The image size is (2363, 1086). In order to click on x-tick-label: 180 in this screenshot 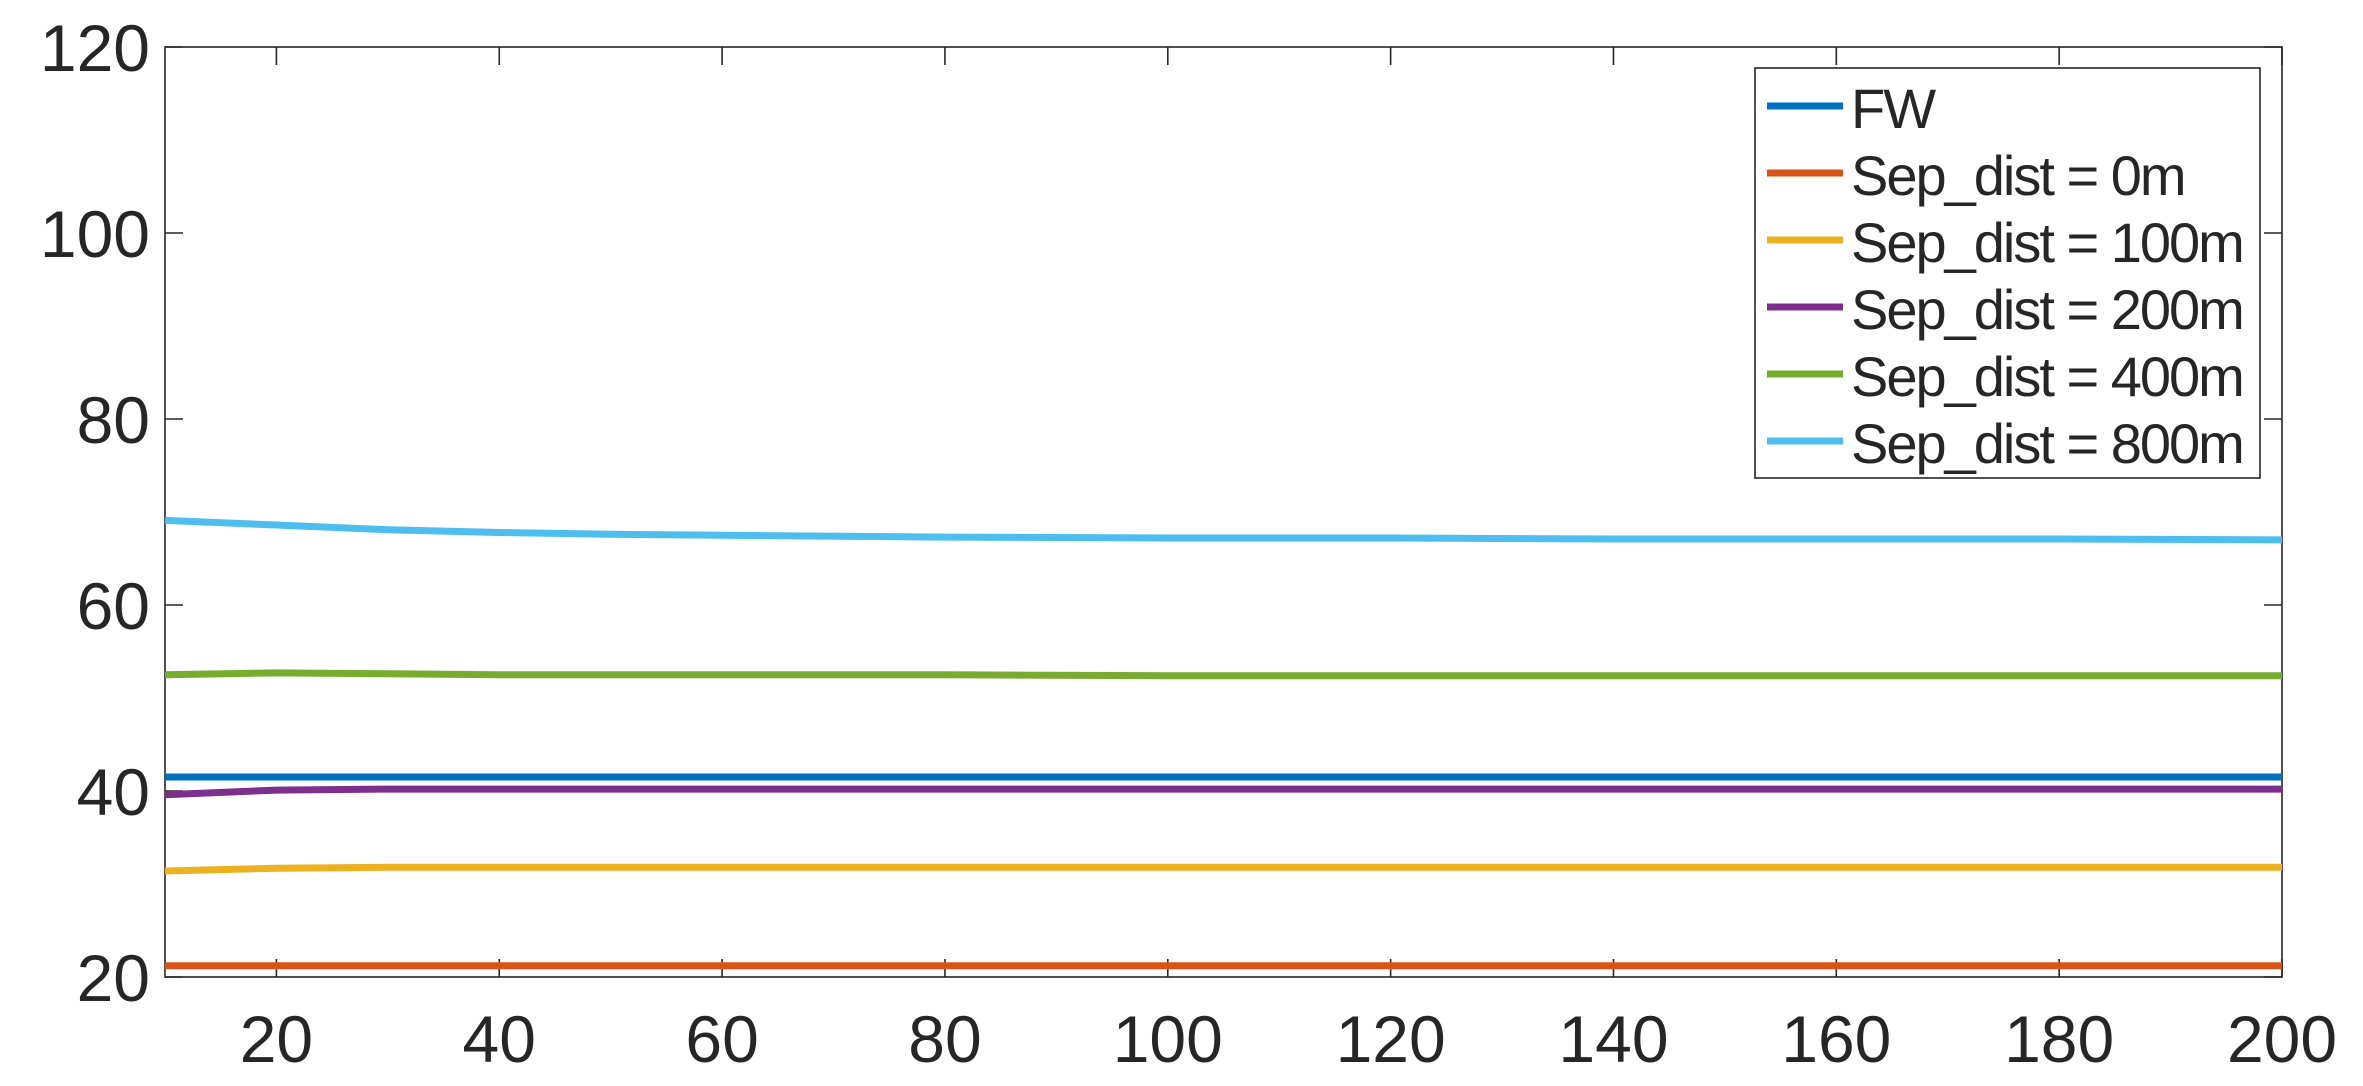, I will do `click(2059, 1039)`.